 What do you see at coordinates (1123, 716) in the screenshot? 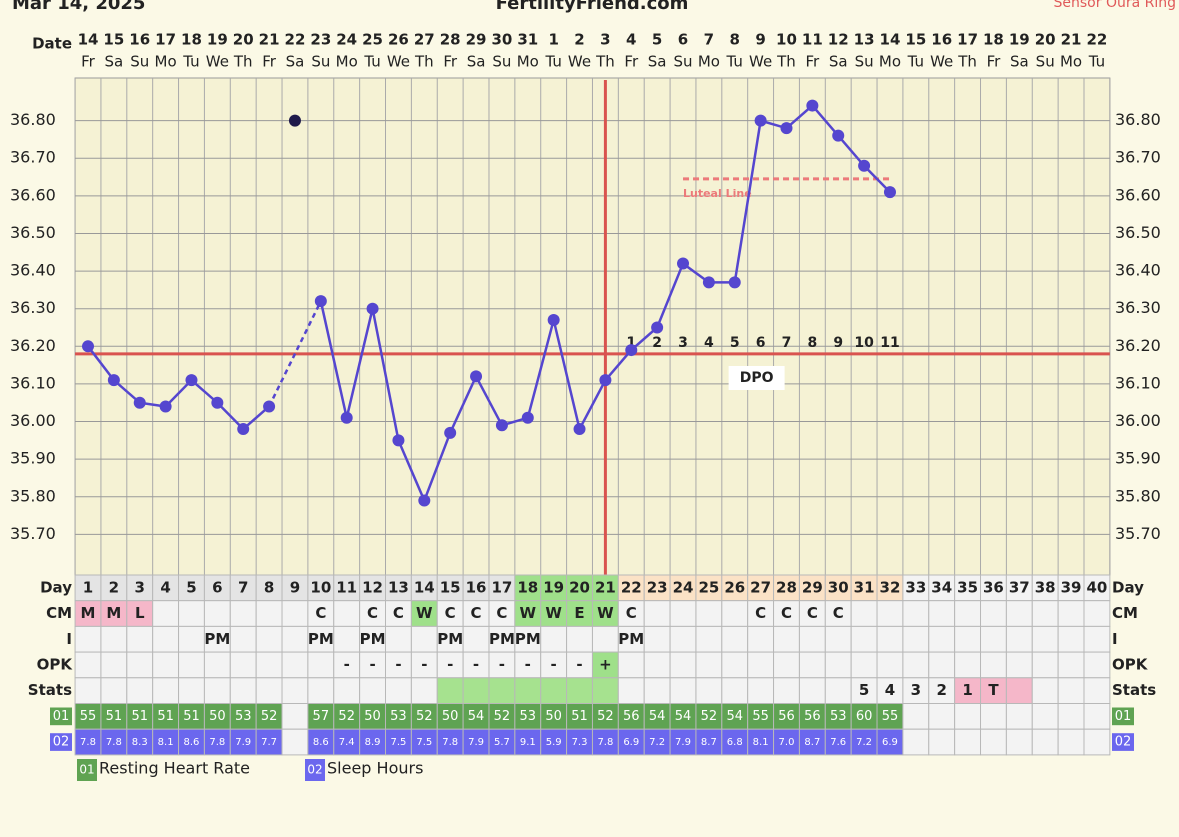
I see `row-label-right: 01` at bounding box center [1123, 716].